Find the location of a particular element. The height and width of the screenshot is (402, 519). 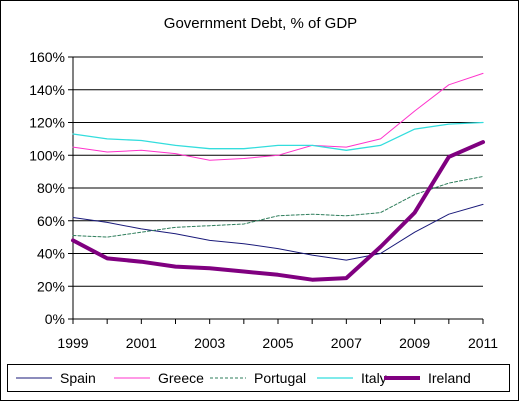

series-line-italy is located at coordinates (278, 136).